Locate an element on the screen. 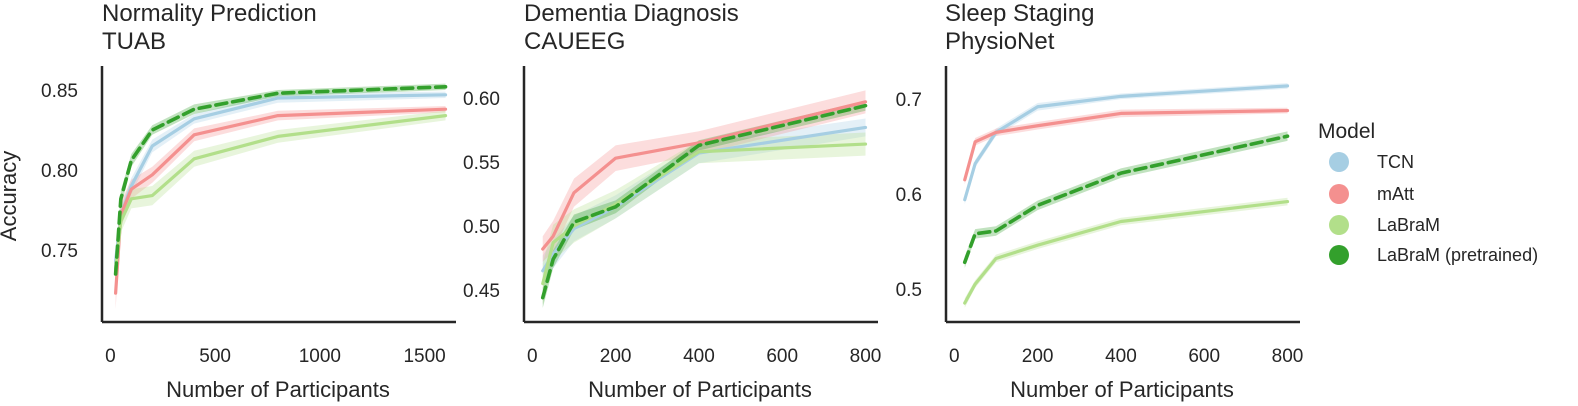 The width and height of the screenshot is (1578, 406). legend-item-labram-pretrained: LaBraM (pretrained) is located at coordinates (1433, 255).